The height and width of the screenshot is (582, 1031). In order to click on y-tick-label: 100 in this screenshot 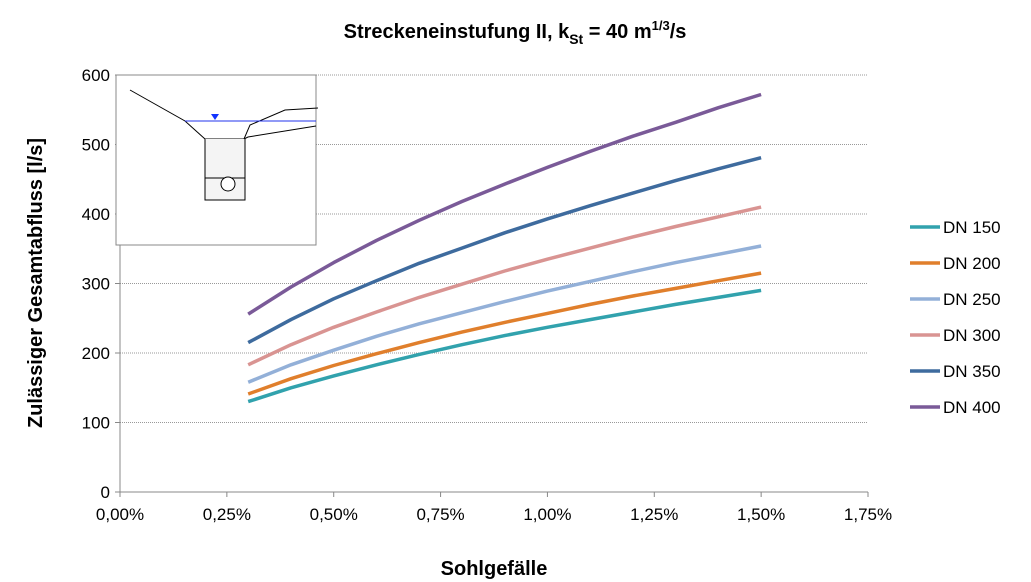, I will do `click(96, 423)`.